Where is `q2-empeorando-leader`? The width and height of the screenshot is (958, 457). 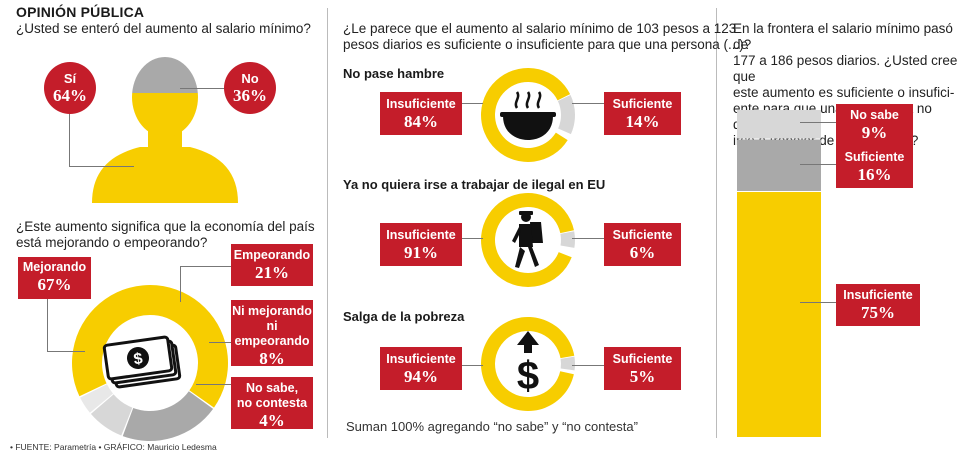
q2-empeorando-leader is located at coordinates (205, 266).